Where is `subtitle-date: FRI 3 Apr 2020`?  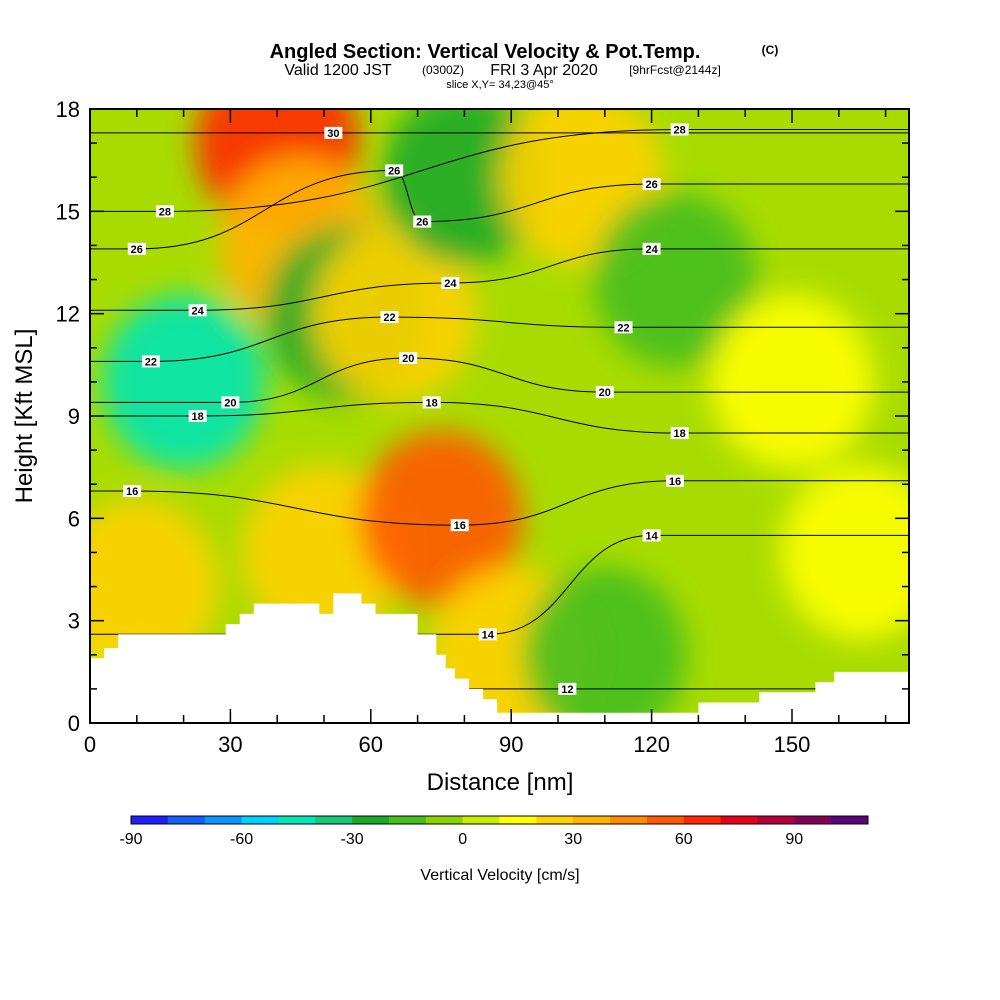
subtitle-date: FRI 3 Apr 2020 is located at coordinates (544, 70).